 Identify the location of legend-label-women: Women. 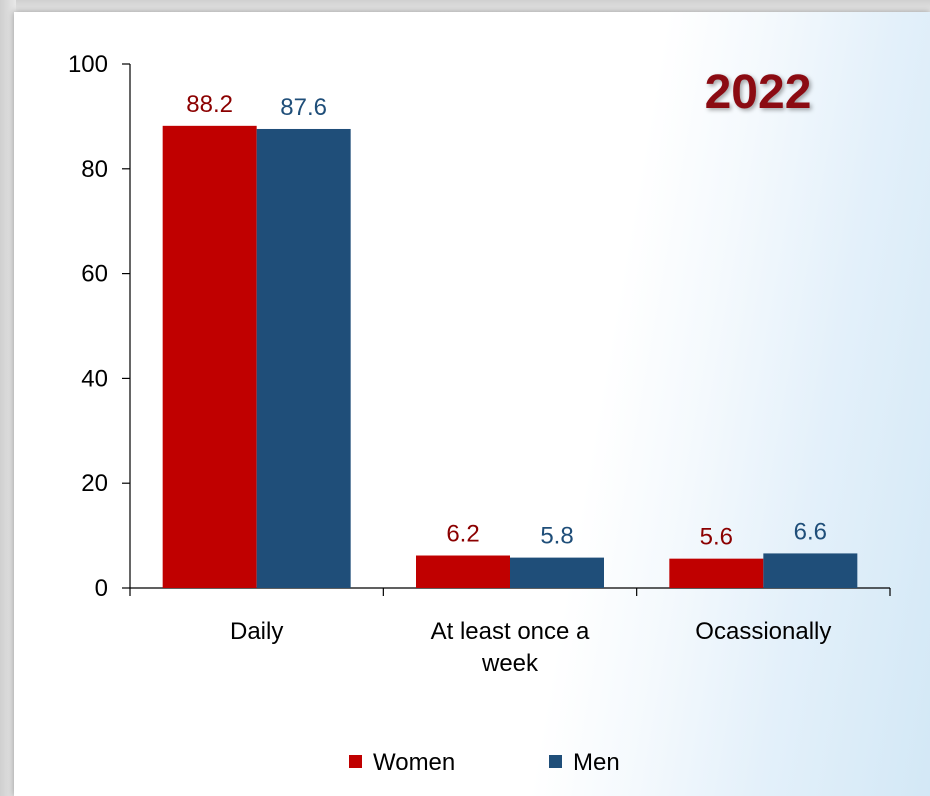
(414, 762).